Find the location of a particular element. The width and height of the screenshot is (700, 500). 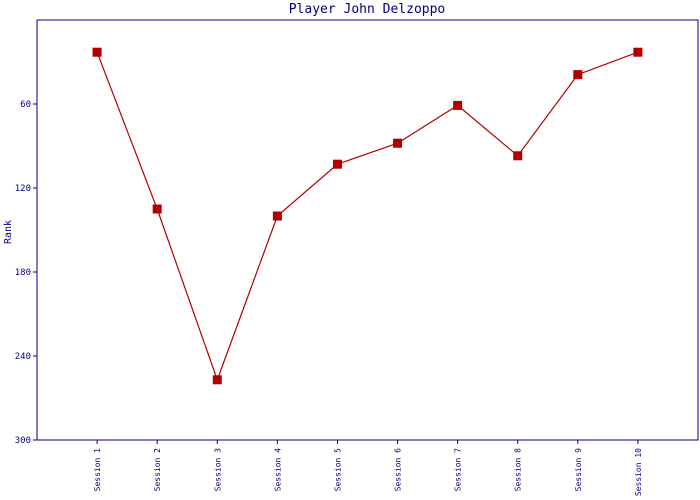

x-tick-label: Session 4 is located at coordinates (277, 470).